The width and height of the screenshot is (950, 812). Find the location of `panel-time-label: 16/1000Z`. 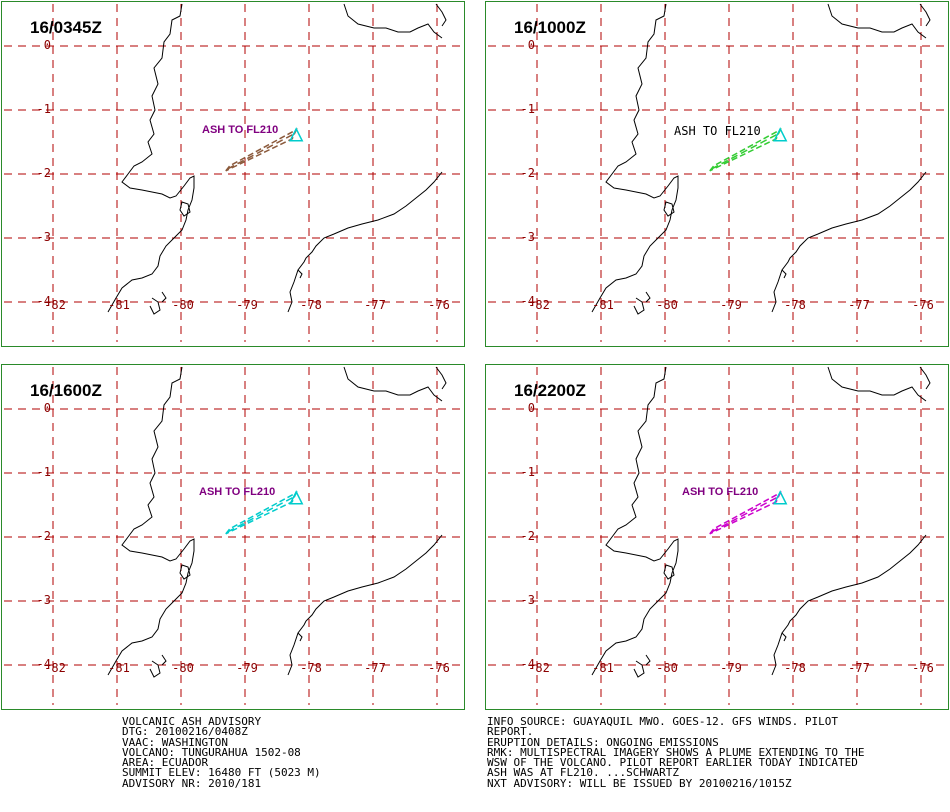

panel-time-label: 16/1000Z is located at coordinates (550, 27).